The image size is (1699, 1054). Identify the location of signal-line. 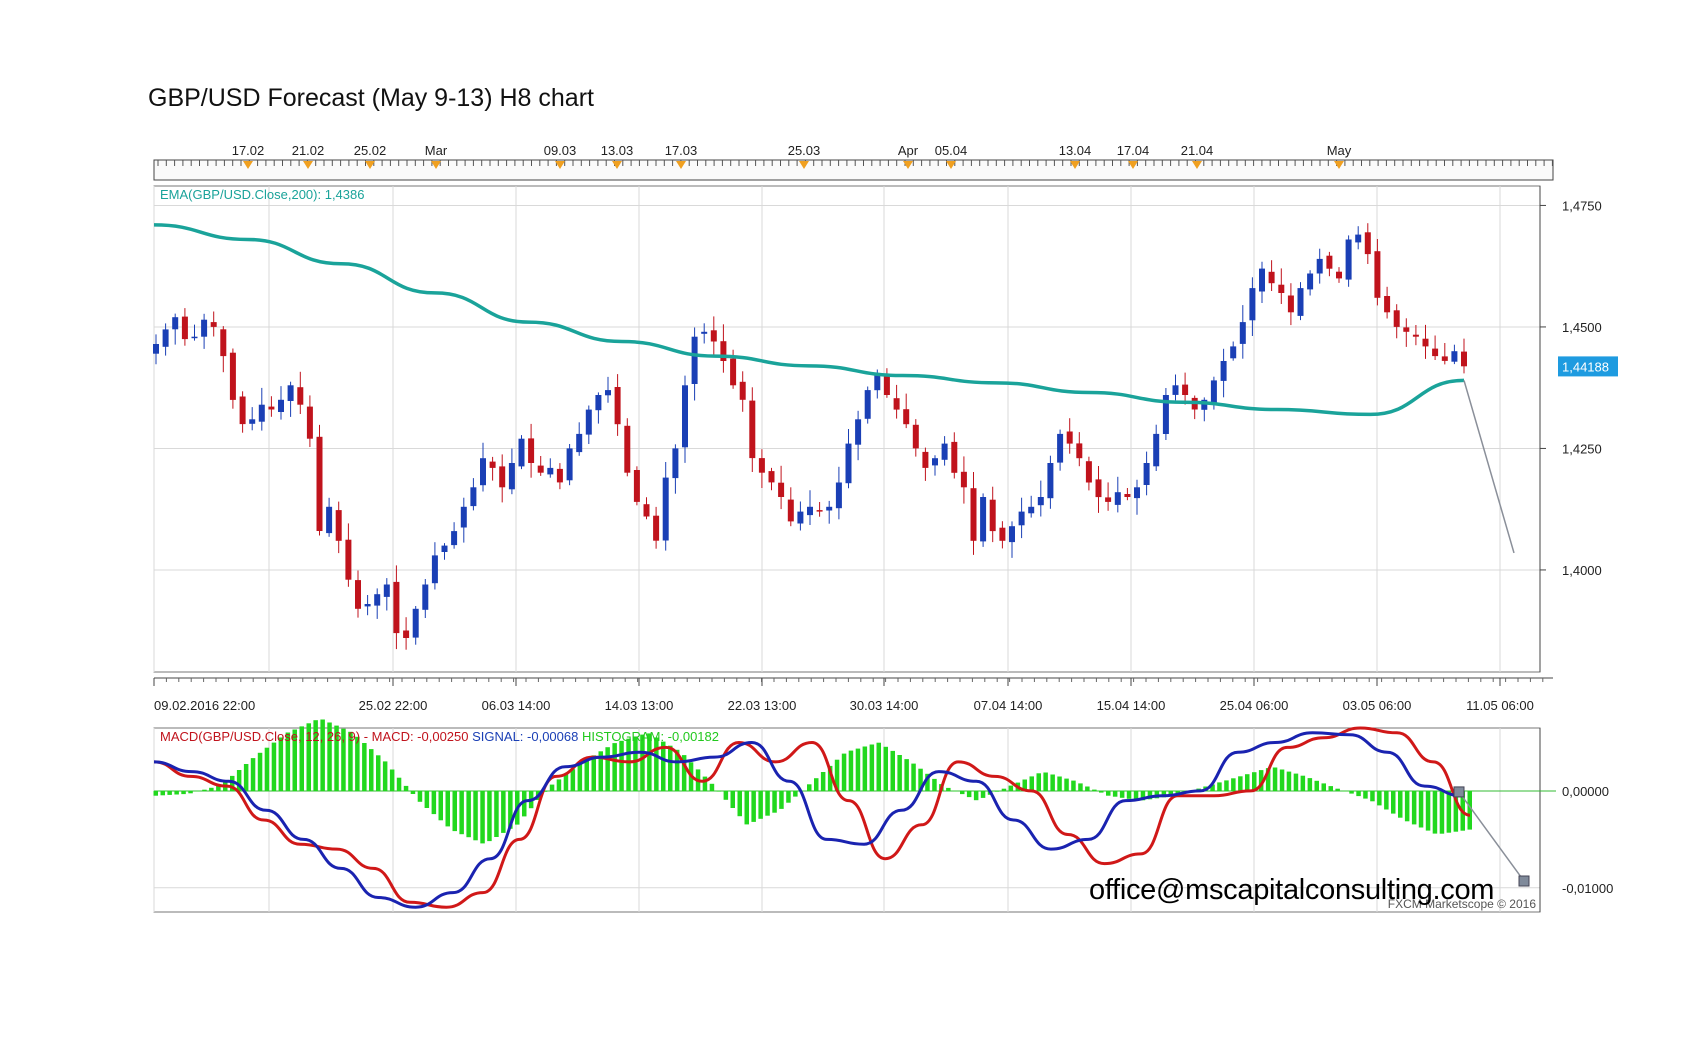
(808, 820).